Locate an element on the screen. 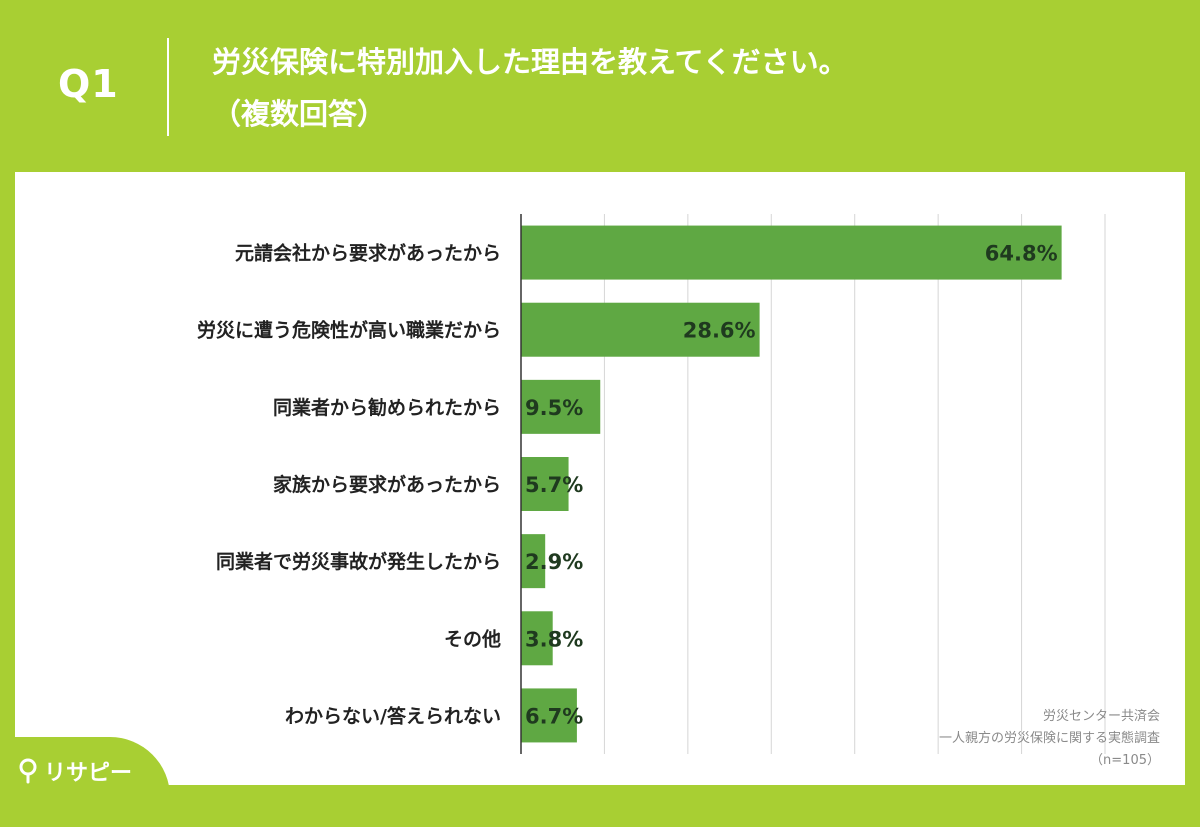  category-label: 元請会社から要求があったから is located at coordinates (368, 253).